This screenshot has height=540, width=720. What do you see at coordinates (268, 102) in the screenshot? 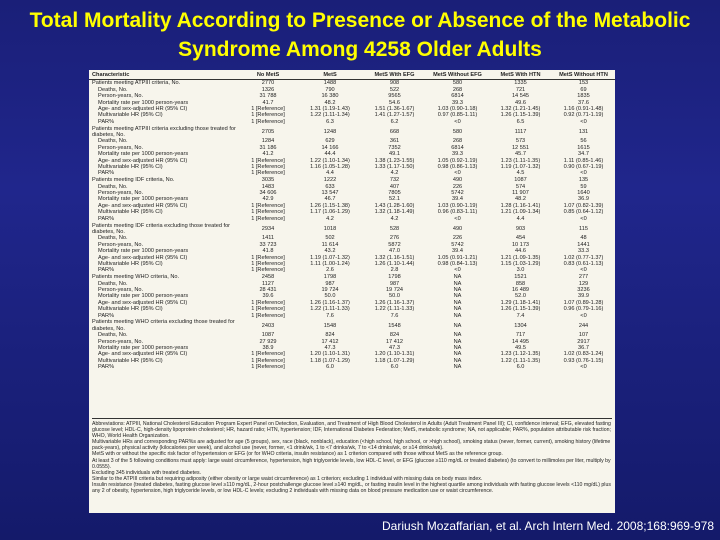
I see `table-cell: 41.7` at bounding box center [268, 102].